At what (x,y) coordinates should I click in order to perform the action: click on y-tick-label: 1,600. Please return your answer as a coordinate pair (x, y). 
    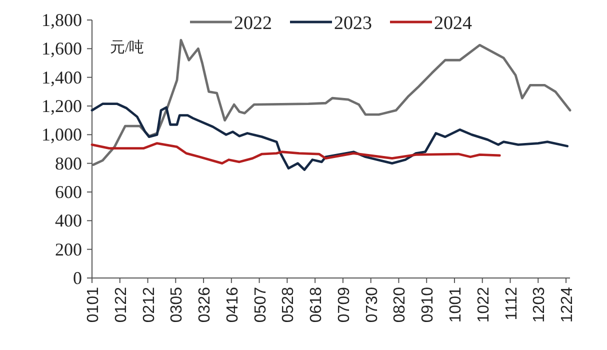
    Looking at the image, I should click on (62, 48).